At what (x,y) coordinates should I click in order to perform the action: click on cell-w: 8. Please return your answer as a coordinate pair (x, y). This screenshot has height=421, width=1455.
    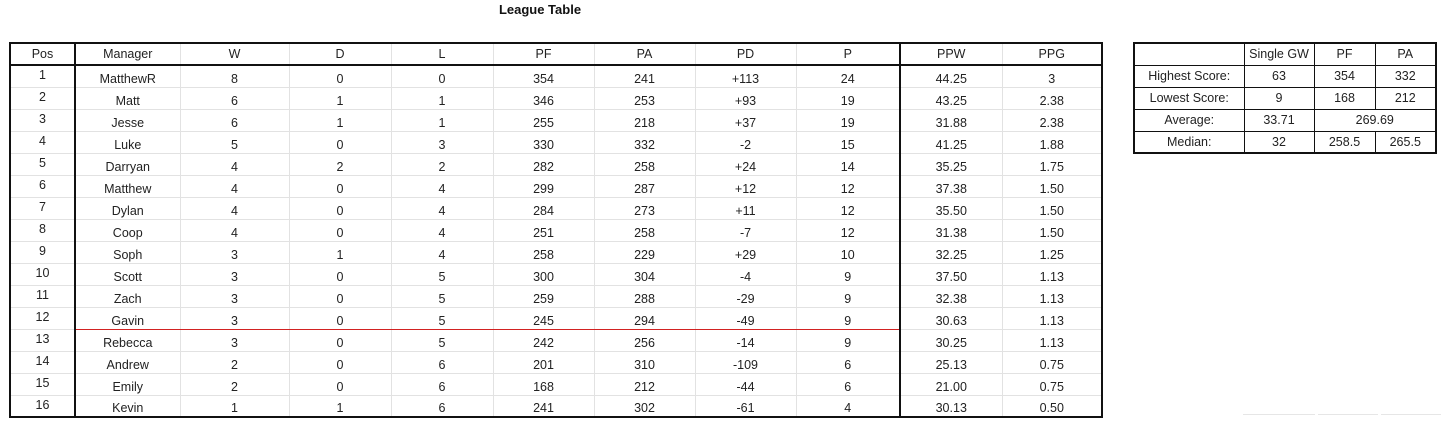
    Looking at the image, I should click on (234, 76).